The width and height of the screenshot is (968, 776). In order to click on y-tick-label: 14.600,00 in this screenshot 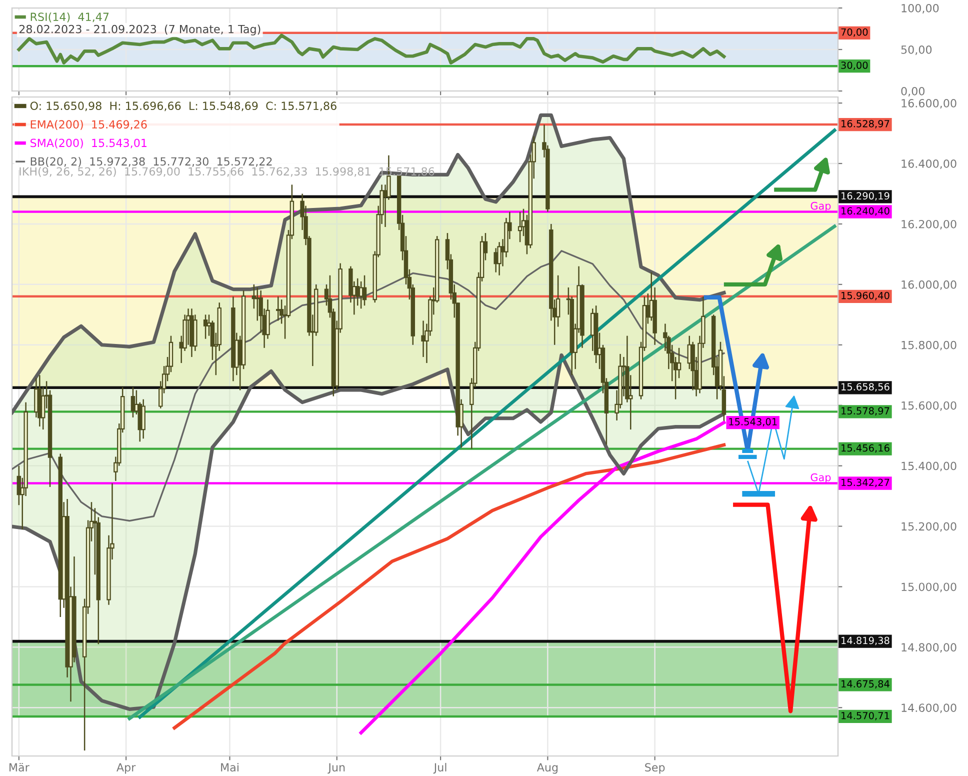, I will do `click(929, 709)`.